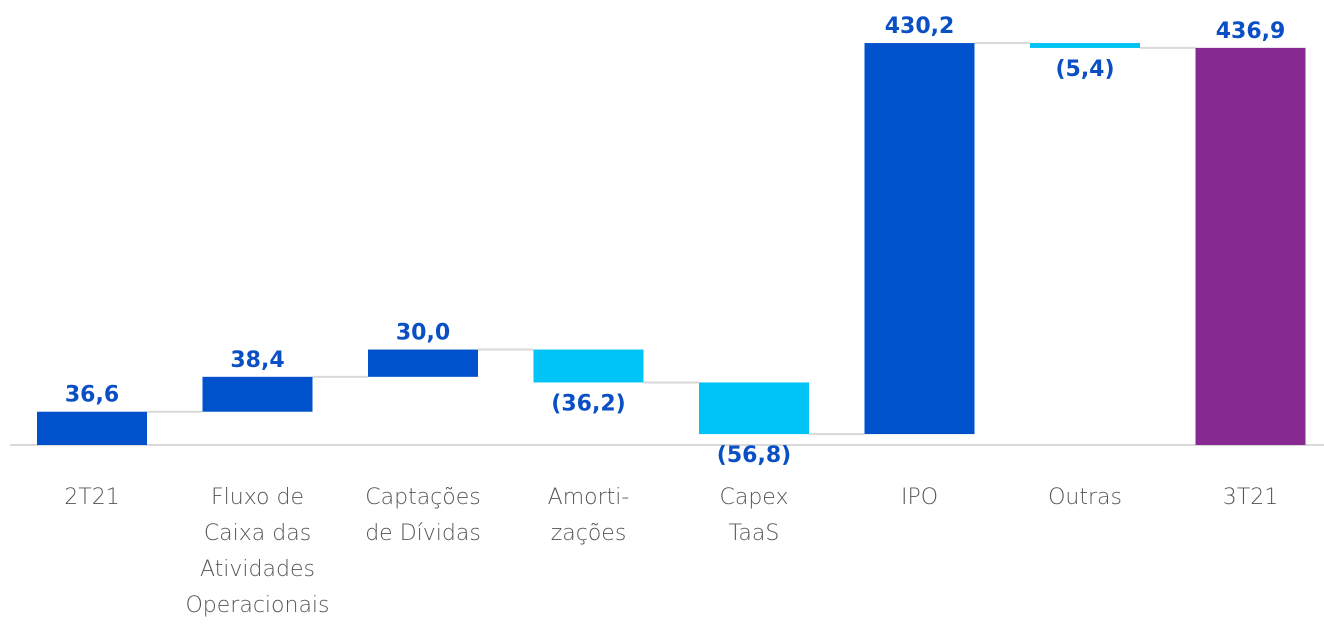 This screenshot has width=1324, height=624. Describe the element at coordinates (257, 605) in the screenshot. I see `category-label: Operacionais` at that location.